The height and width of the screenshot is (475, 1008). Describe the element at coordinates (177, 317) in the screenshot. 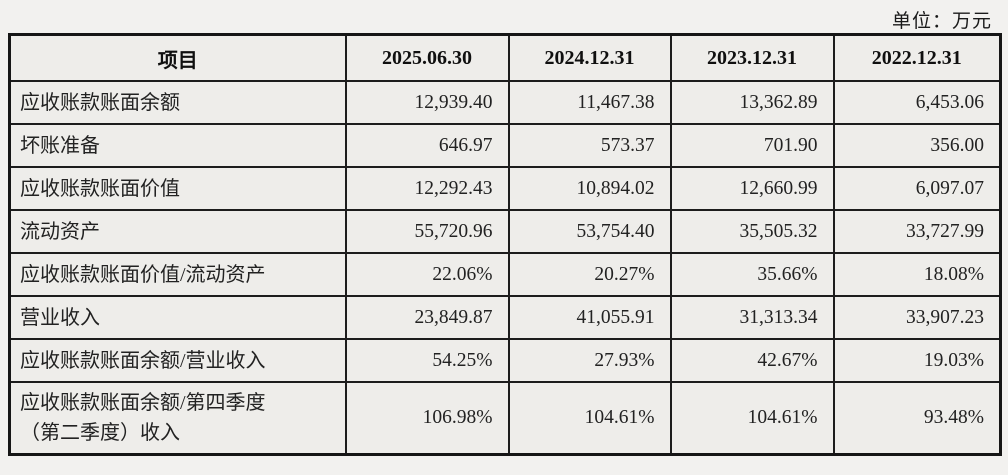

I see `row-label: 营业收入` at that location.